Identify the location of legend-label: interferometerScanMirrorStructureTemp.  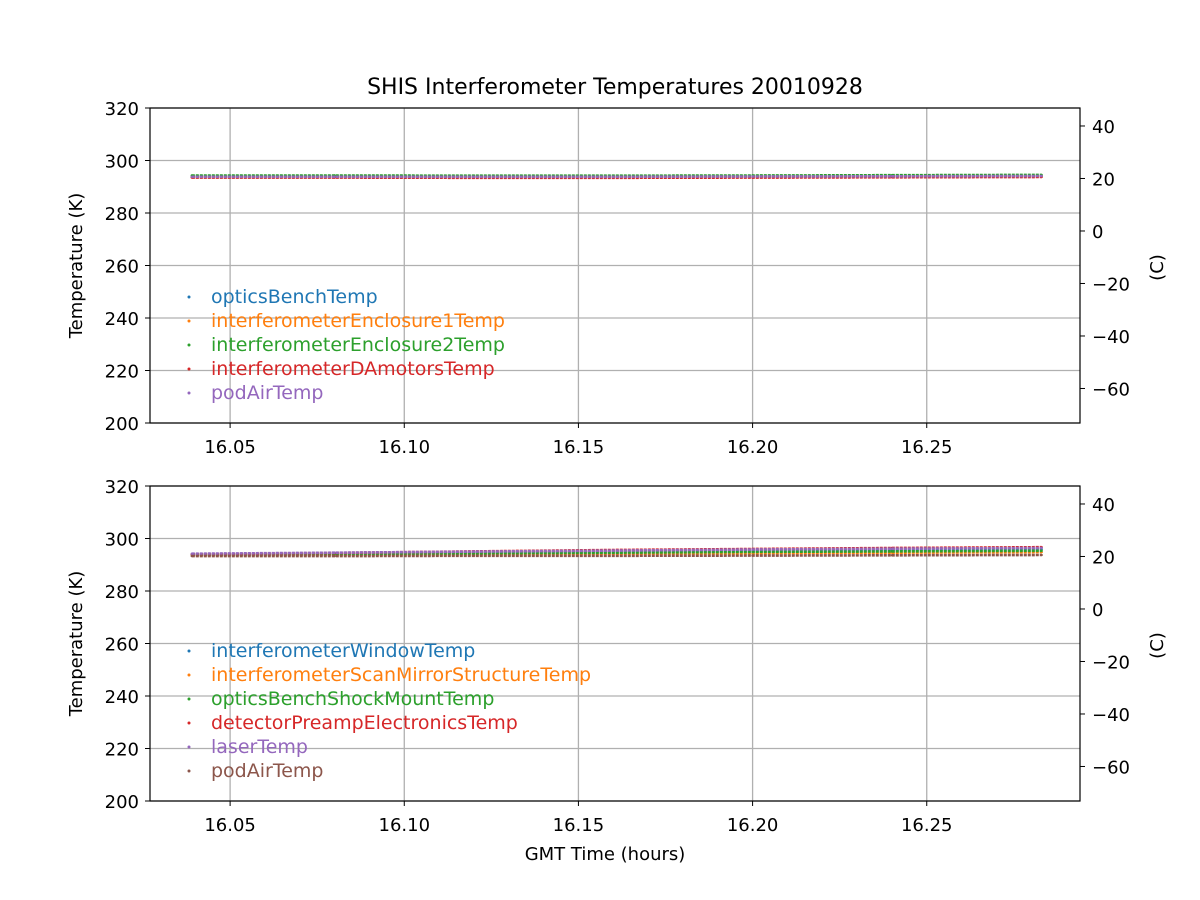
(401, 675).